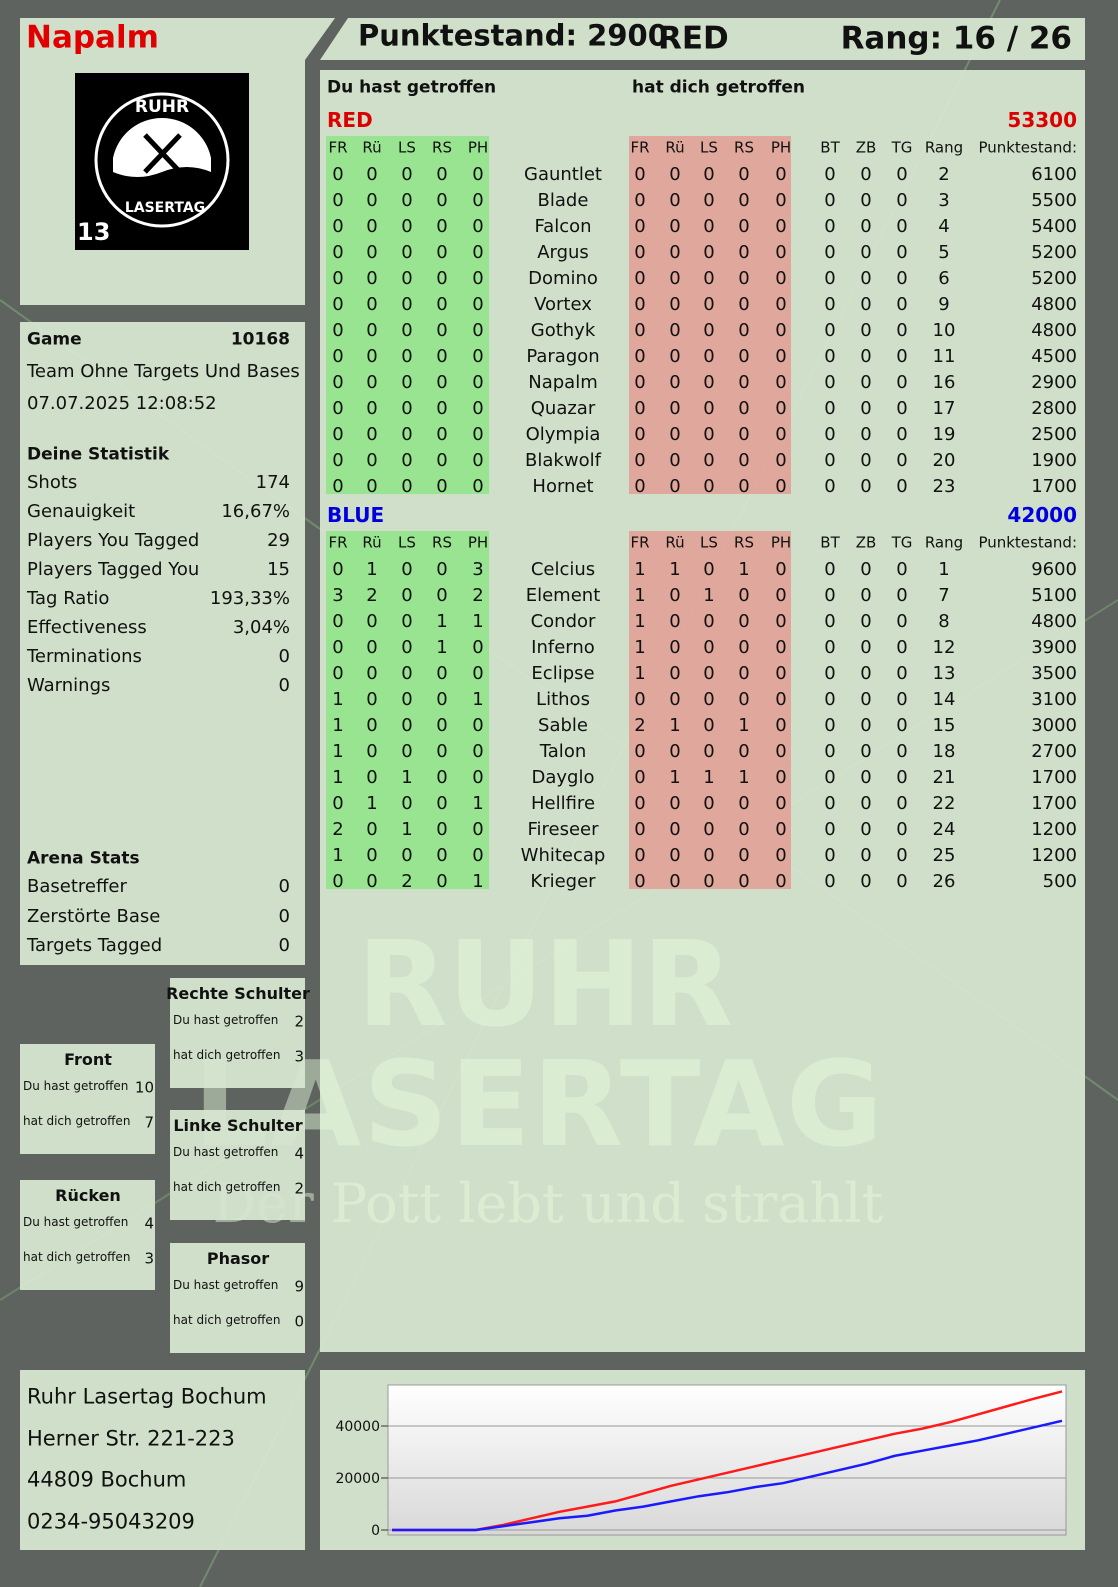 This screenshot has height=1587, width=1118. What do you see at coordinates (261, 627) in the screenshot?
I see `stat-value: 3,04%` at bounding box center [261, 627].